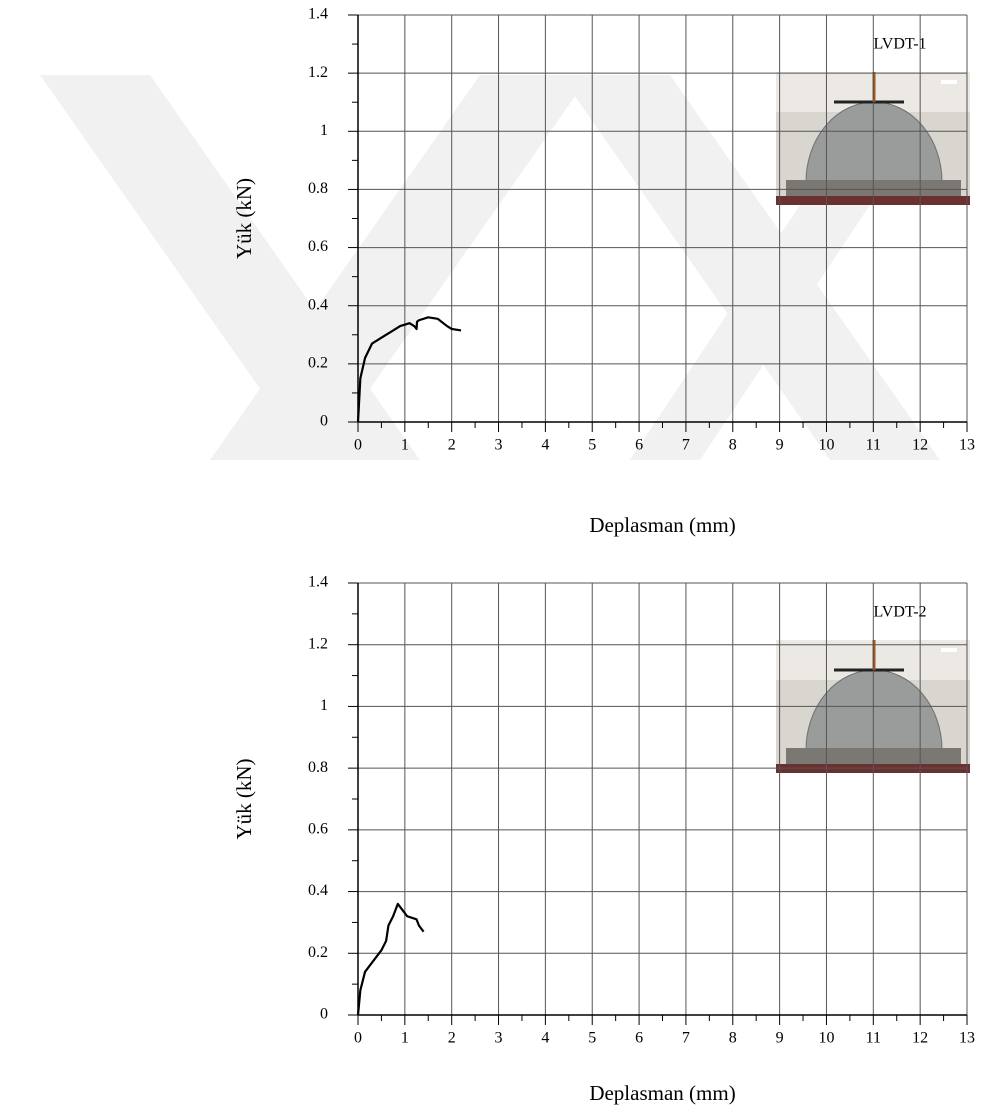 Image resolution: width=981 pixels, height=1111 pixels. What do you see at coordinates (899, 44) in the screenshot?
I see `annotation: LVDT-1` at bounding box center [899, 44].